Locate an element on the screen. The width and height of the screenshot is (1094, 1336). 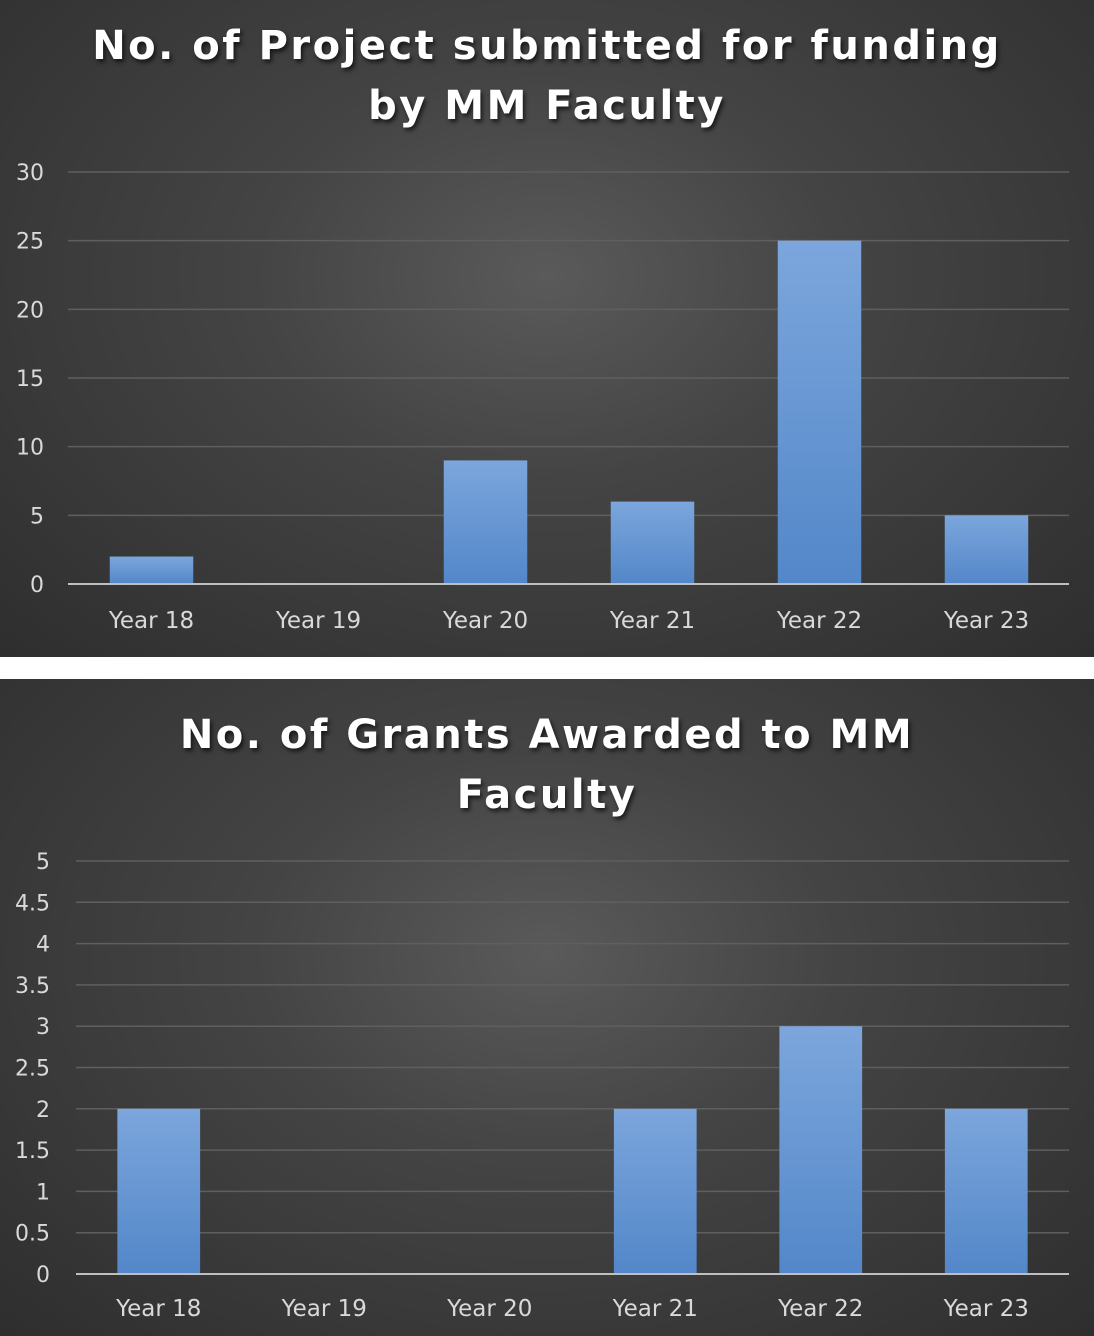
y-tick-label: 3.5 is located at coordinates (32, 986).